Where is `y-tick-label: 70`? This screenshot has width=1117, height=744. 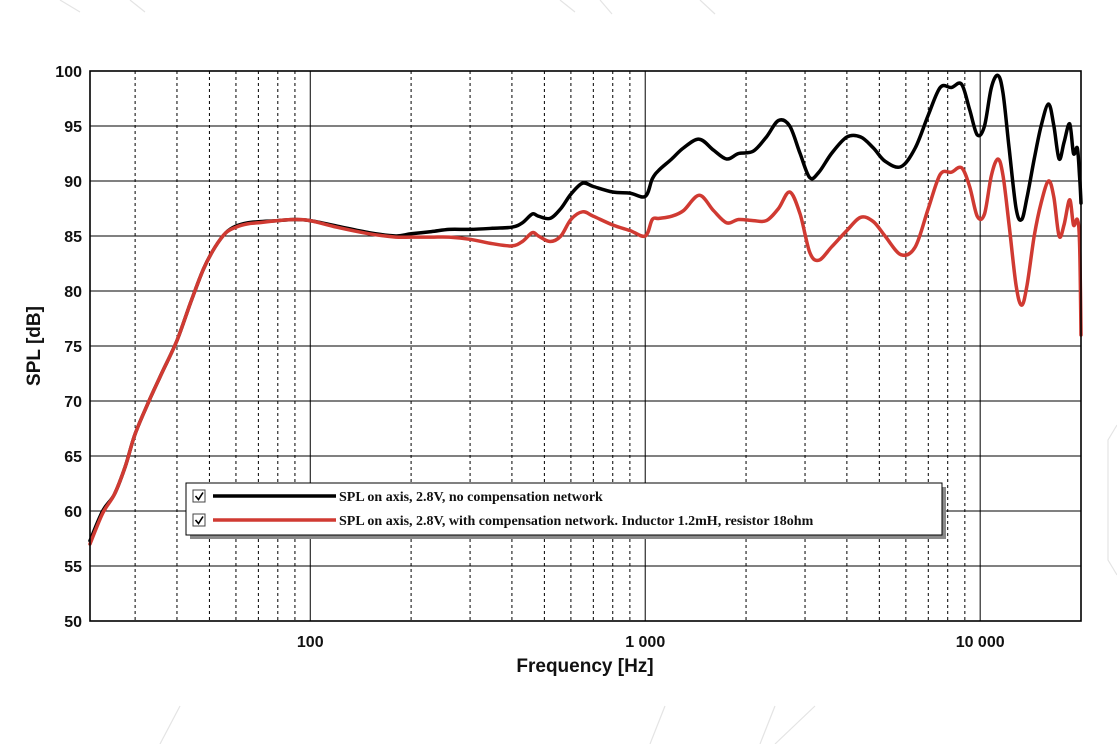 y-tick-label: 70 is located at coordinates (73, 402).